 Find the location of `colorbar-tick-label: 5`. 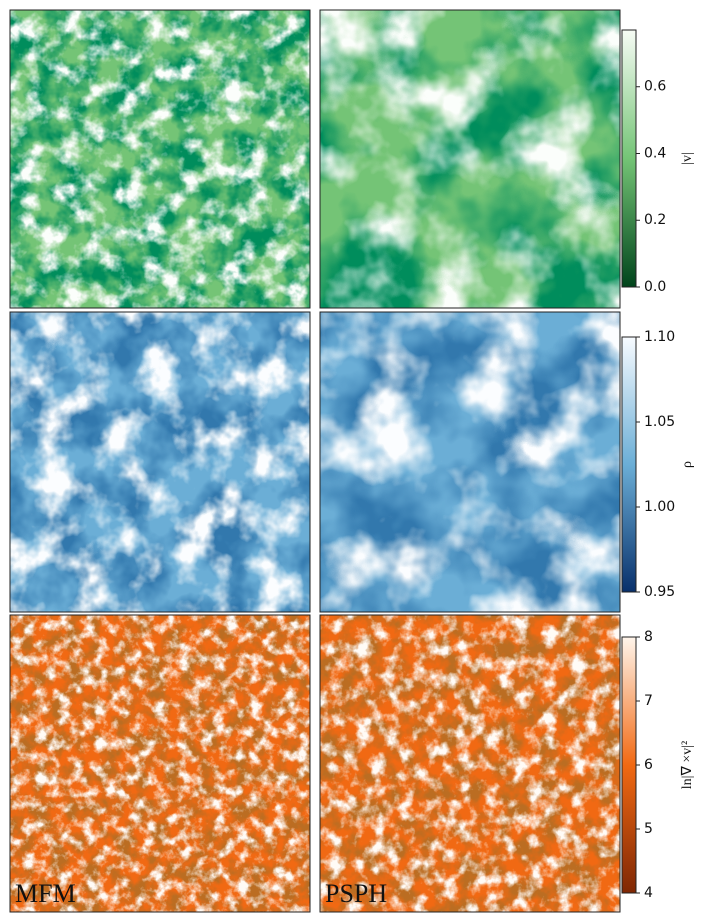

colorbar-tick-label: 5 is located at coordinates (648, 829).